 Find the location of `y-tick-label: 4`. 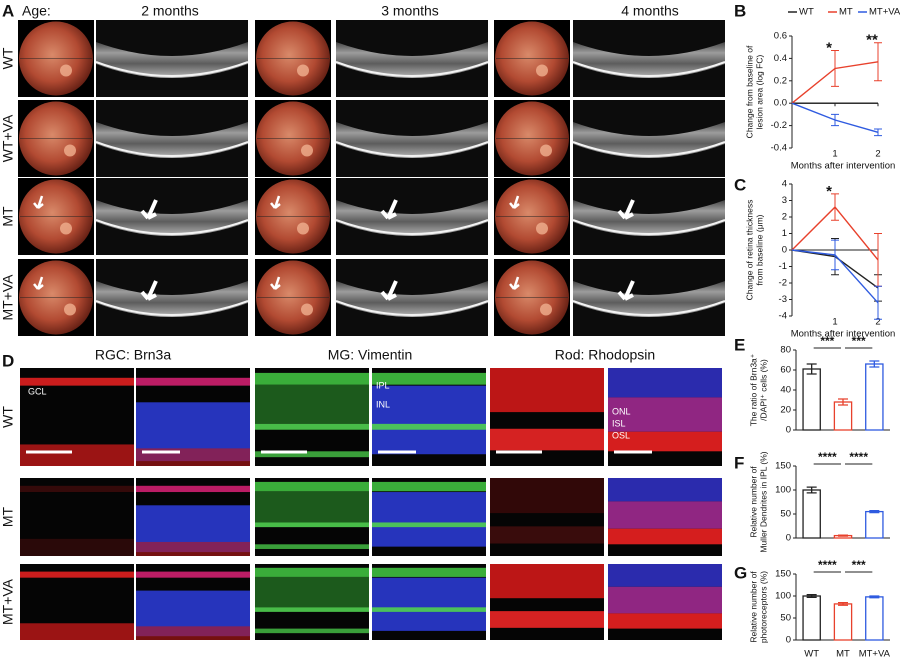

y-tick-label: 4 is located at coordinates (784, 184).